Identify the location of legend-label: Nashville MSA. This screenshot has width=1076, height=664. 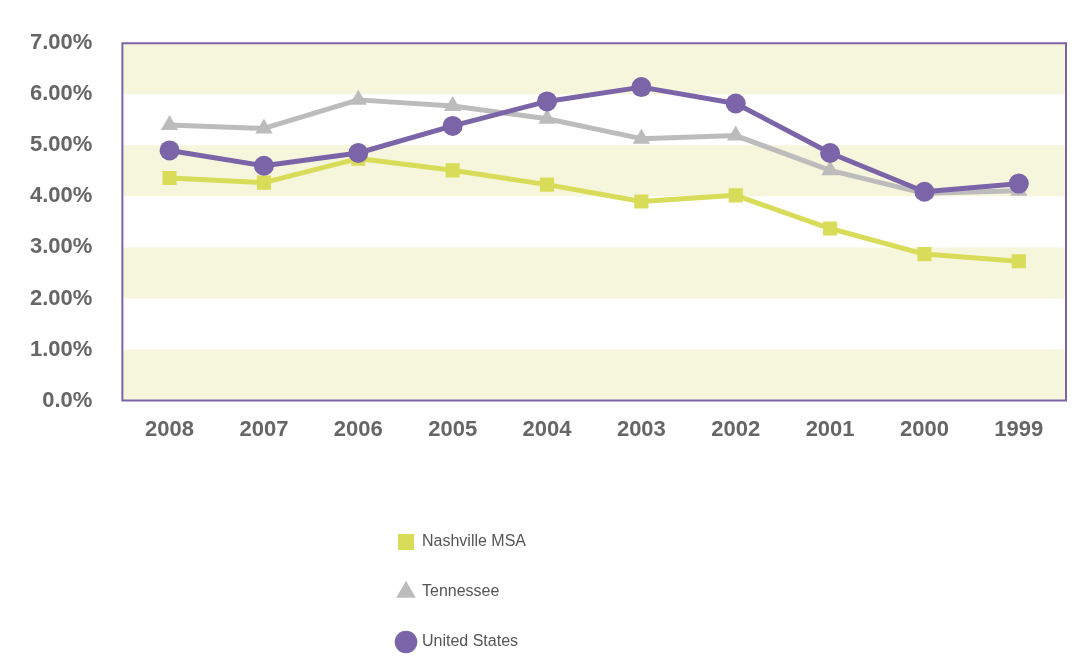
(474, 541).